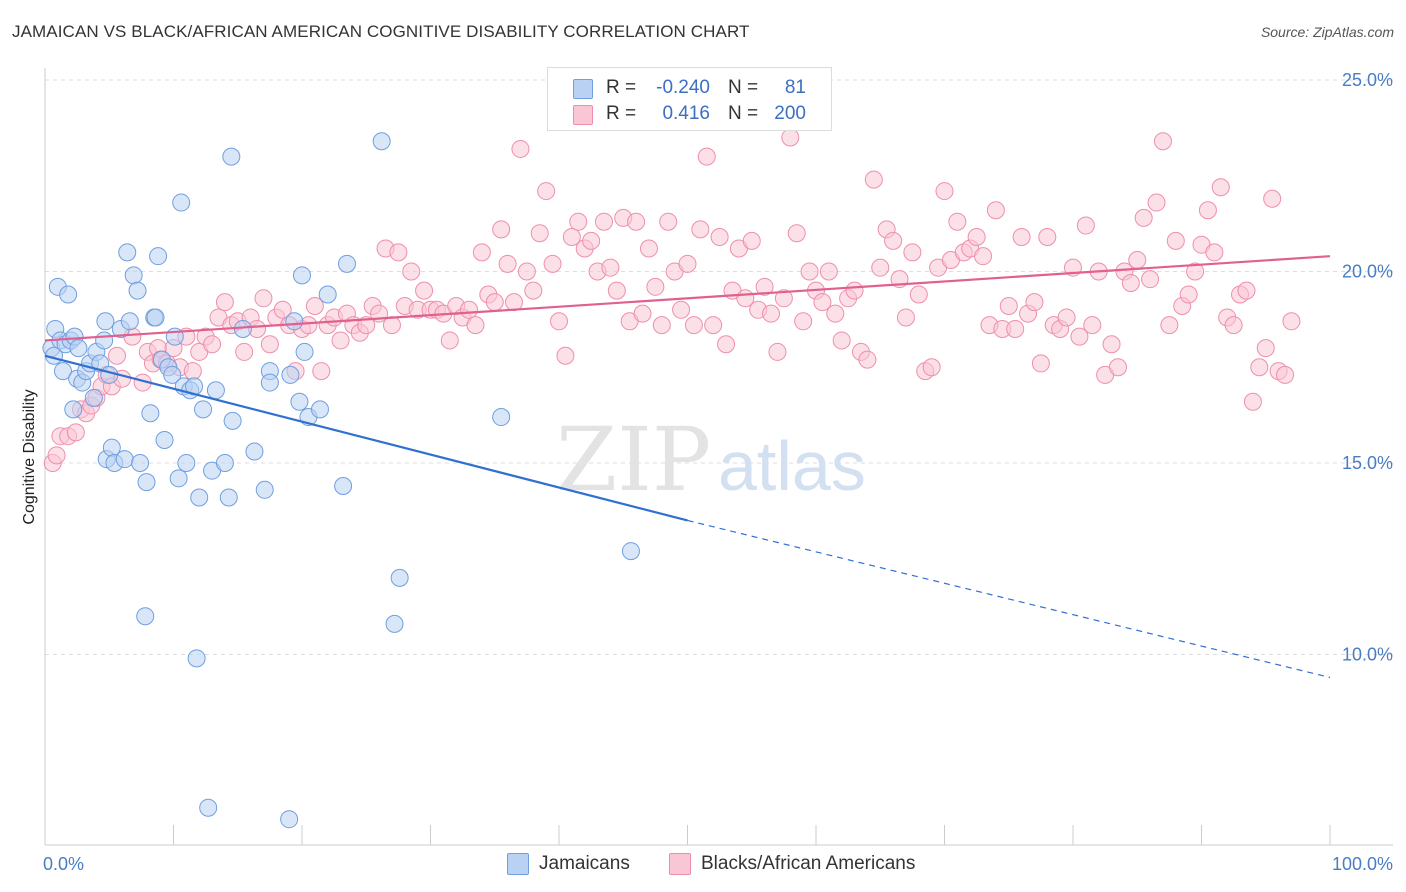  What do you see at coordinates (633, 459) in the screenshot?
I see `watermark-zip: ZIP` at bounding box center [633, 459].